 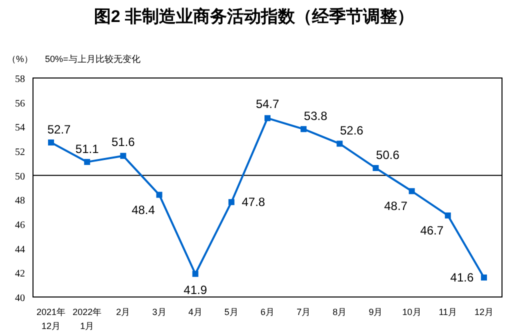 I want to click on data-label: 53.8, so click(x=316, y=116).